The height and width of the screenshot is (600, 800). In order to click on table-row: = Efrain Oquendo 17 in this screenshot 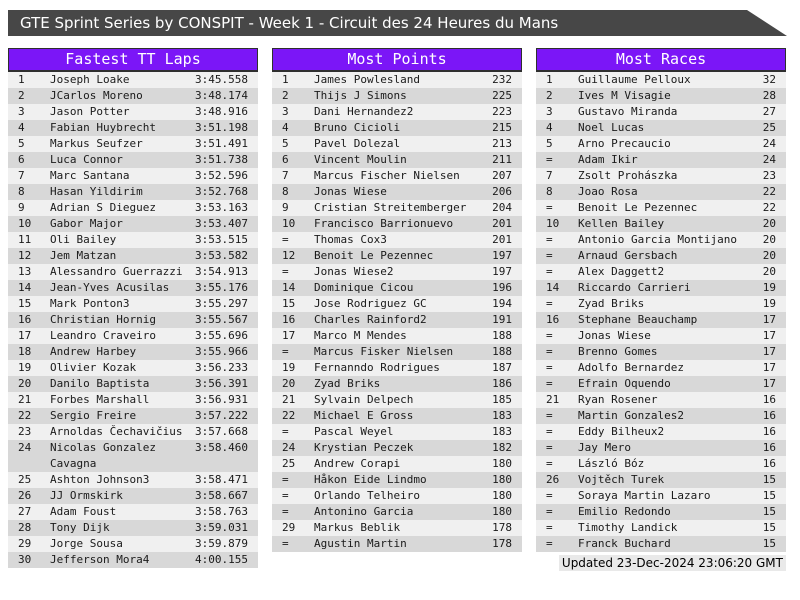, I will do `click(661, 384)`.